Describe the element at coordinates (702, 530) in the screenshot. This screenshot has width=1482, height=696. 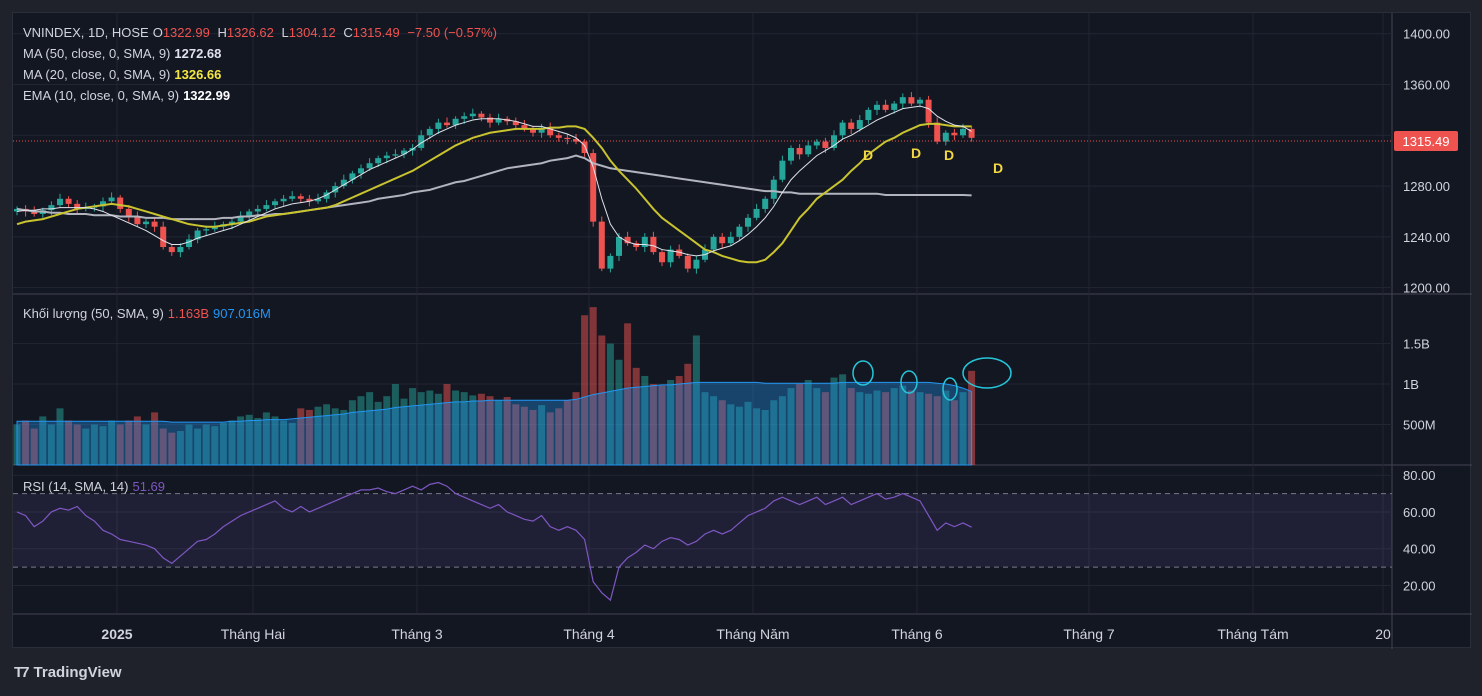
I see `rsi-band-background` at that location.